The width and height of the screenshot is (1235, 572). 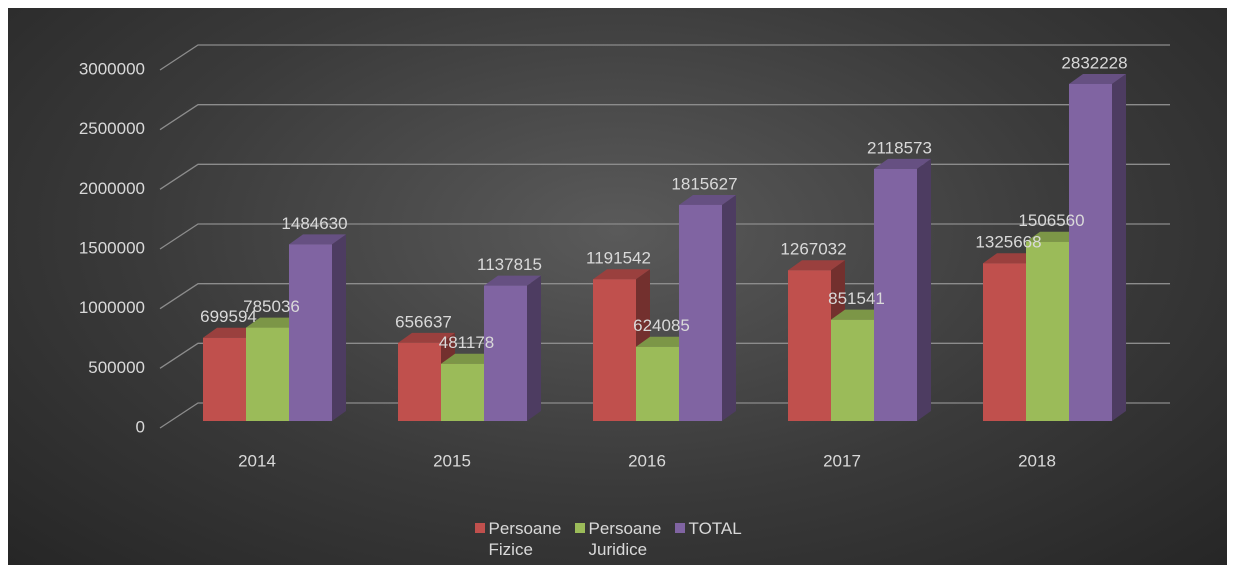 I want to click on data-label: 1815627, so click(x=704, y=183).